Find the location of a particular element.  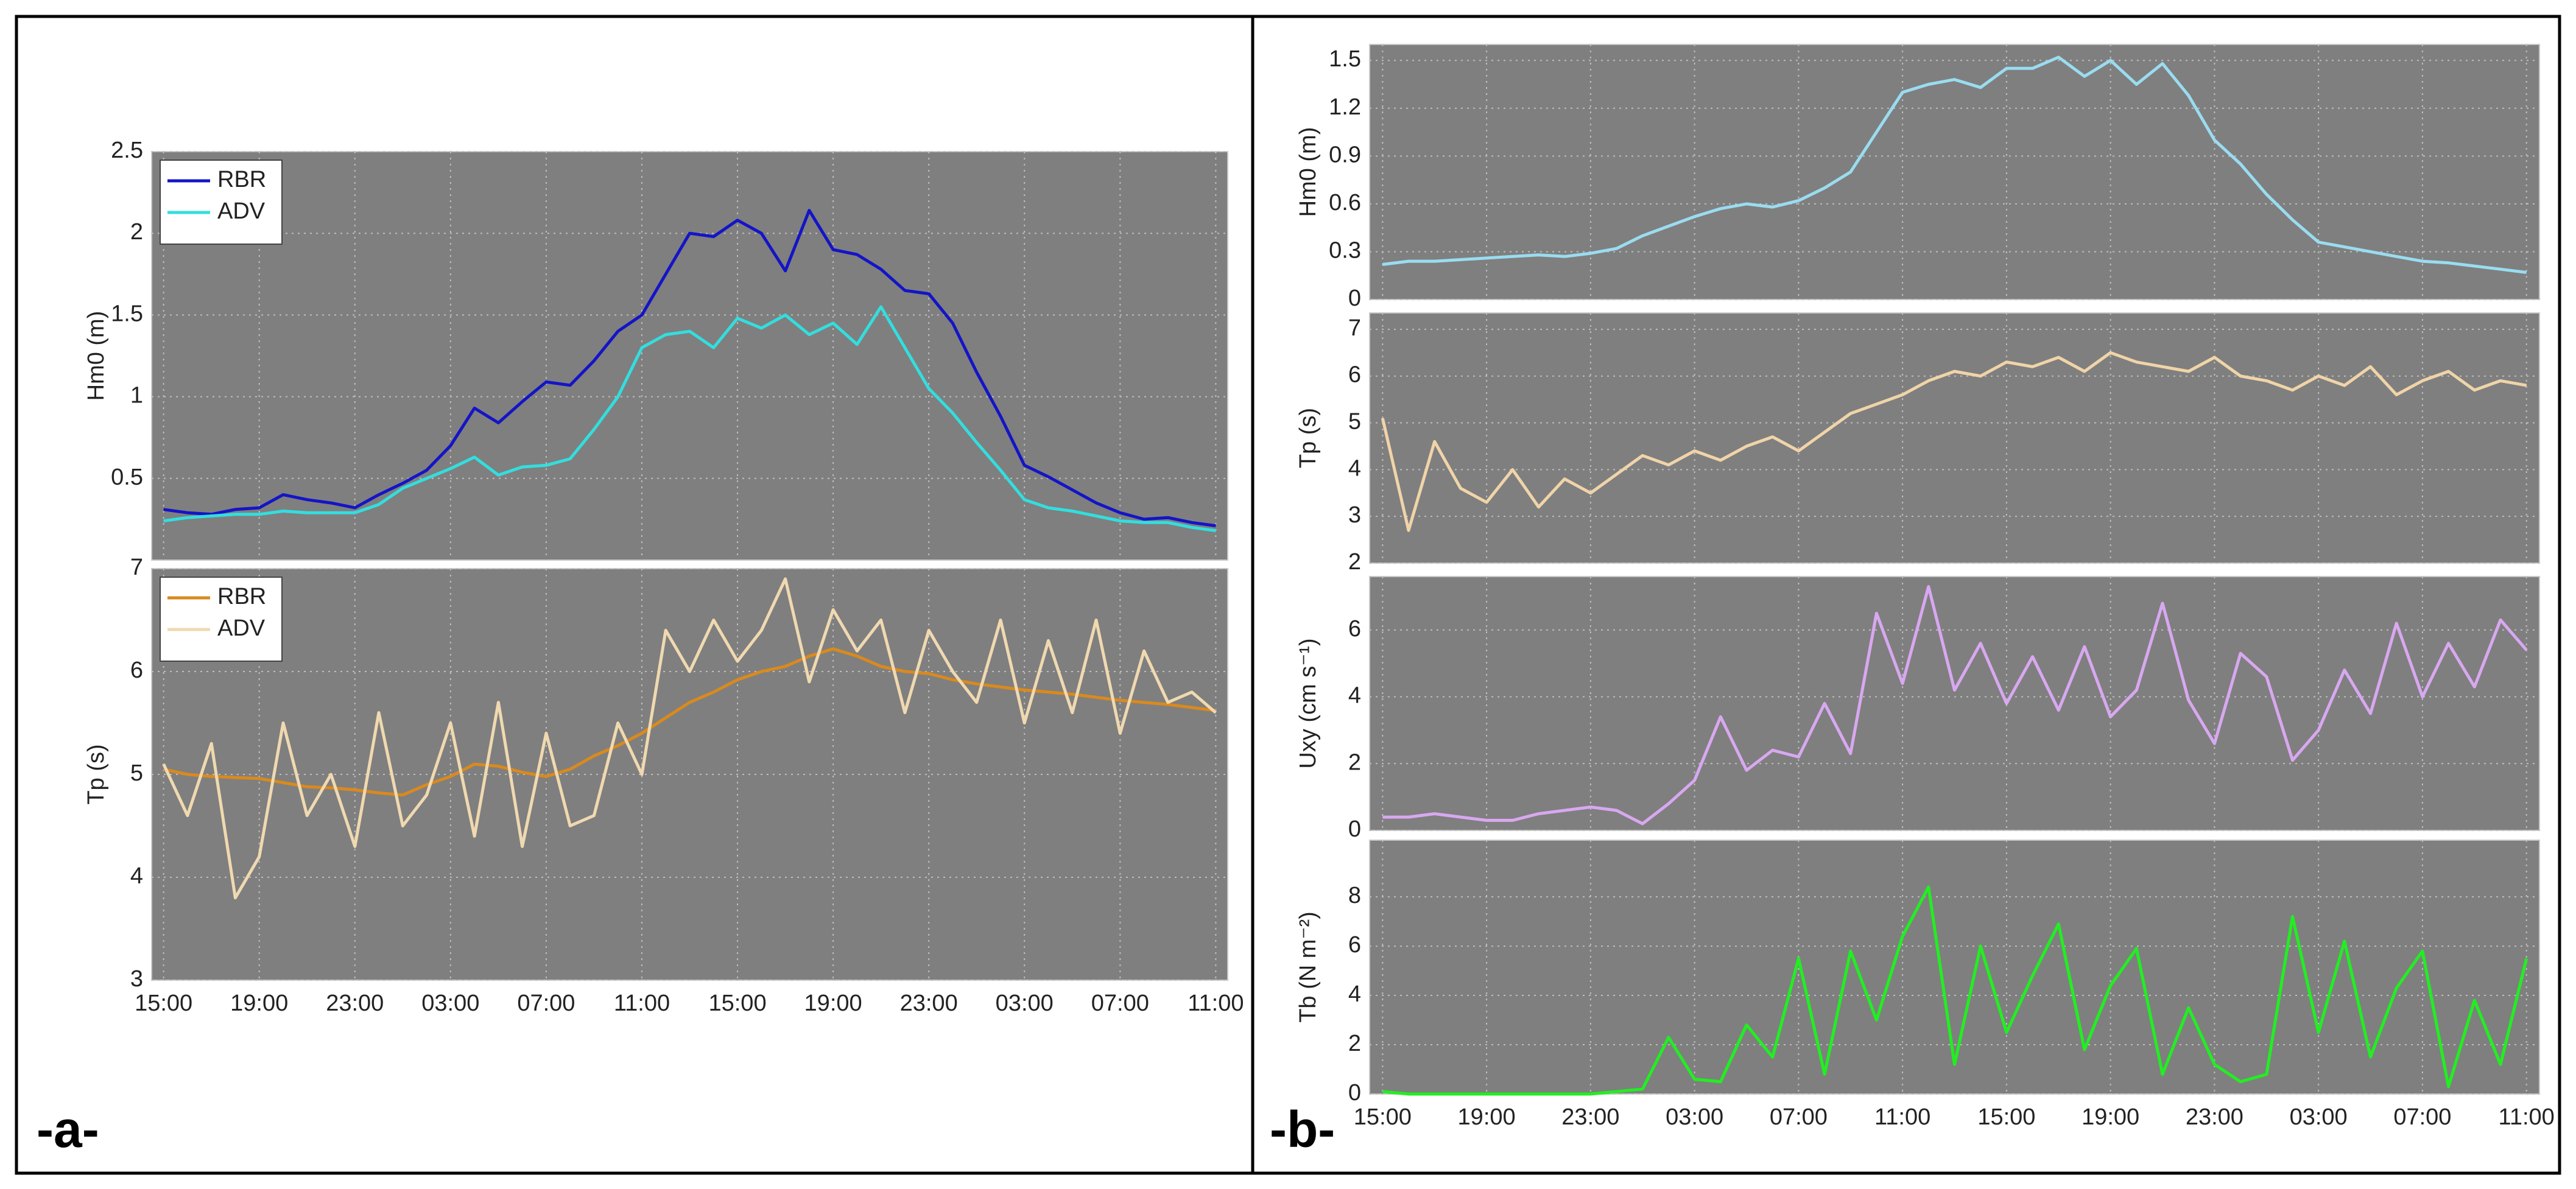

y-tick-label: 0.3 is located at coordinates (1345, 250).